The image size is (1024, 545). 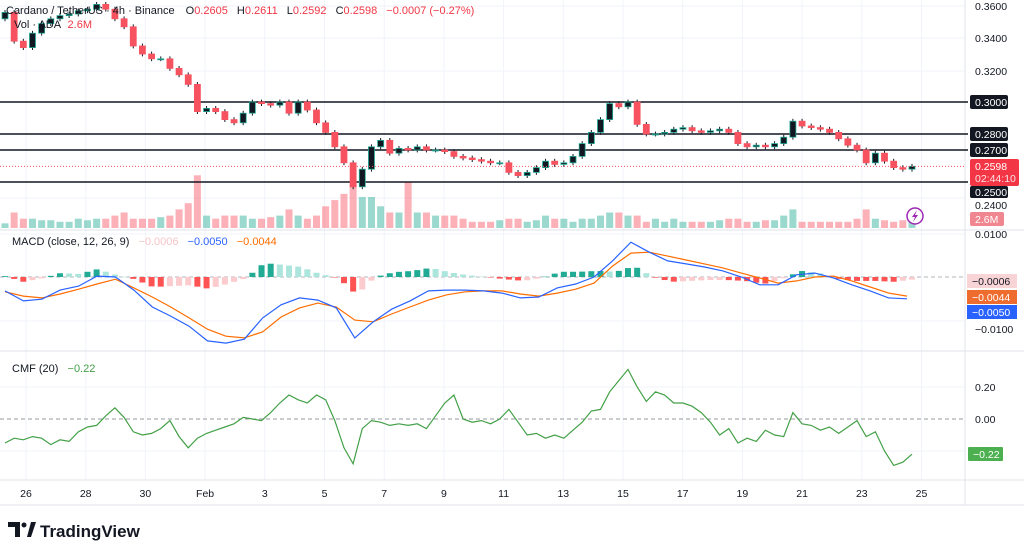 What do you see at coordinates (310, 11) in the screenshot?
I see `low-value: 0.2592` at bounding box center [310, 11].